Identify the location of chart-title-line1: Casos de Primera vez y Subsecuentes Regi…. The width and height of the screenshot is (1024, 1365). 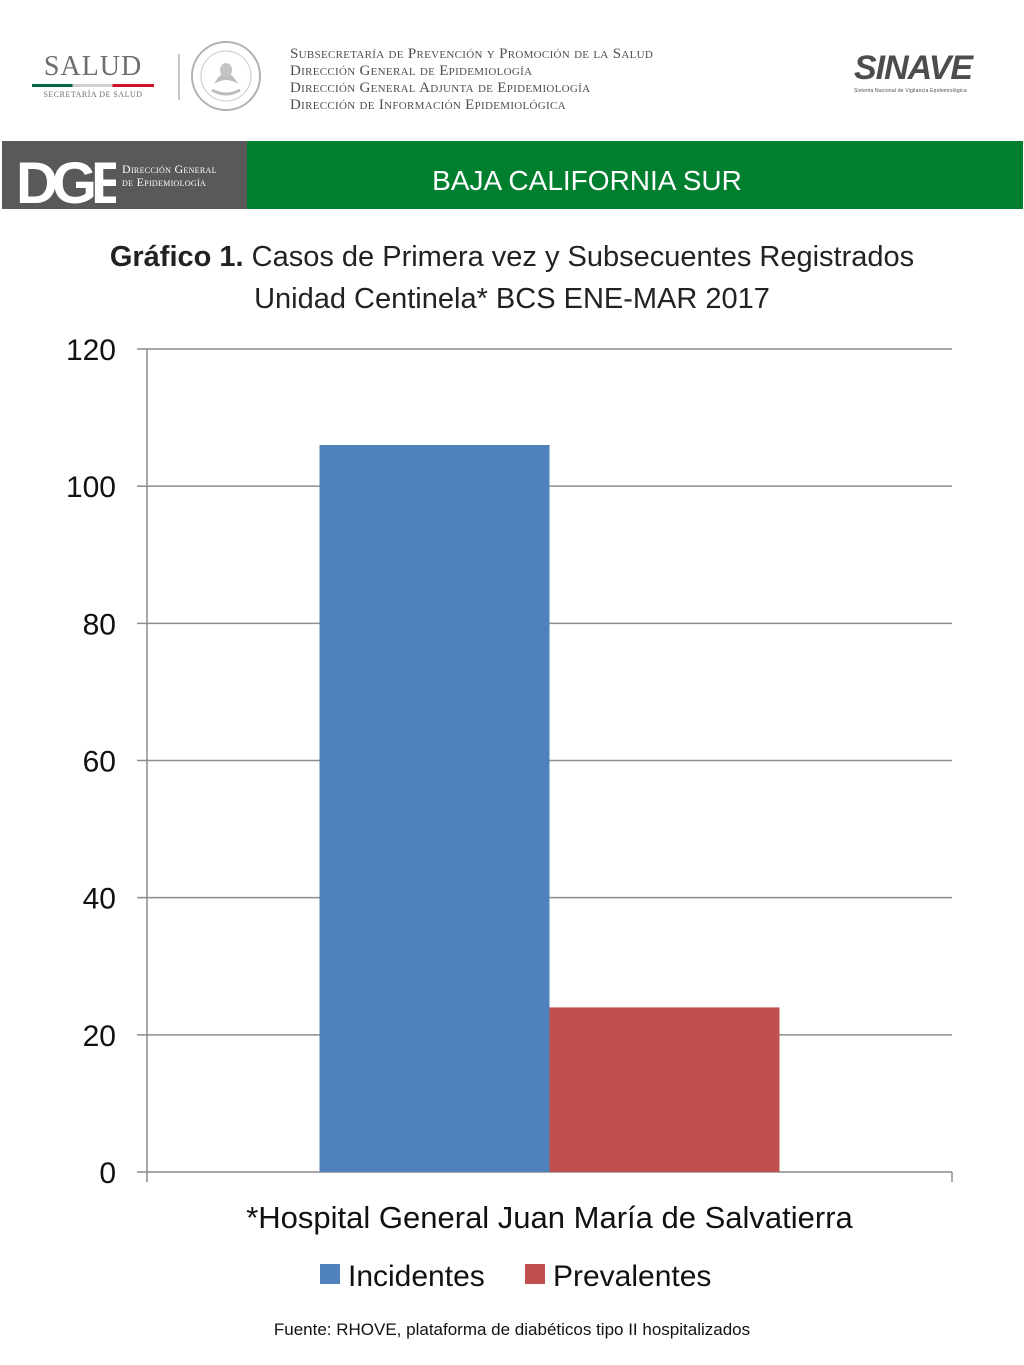
(579, 257).